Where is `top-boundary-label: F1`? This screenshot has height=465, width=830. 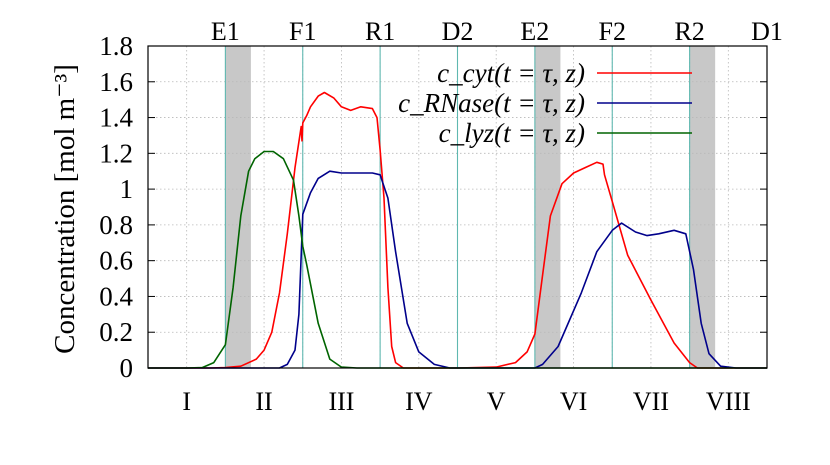 top-boundary-label: F1 is located at coordinates (302, 31).